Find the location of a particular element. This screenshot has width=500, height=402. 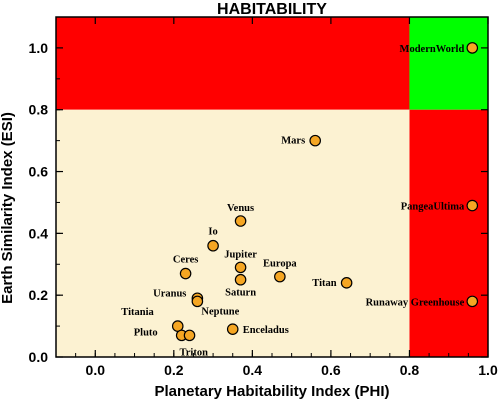

point-triton is located at coordinates (189, 335).